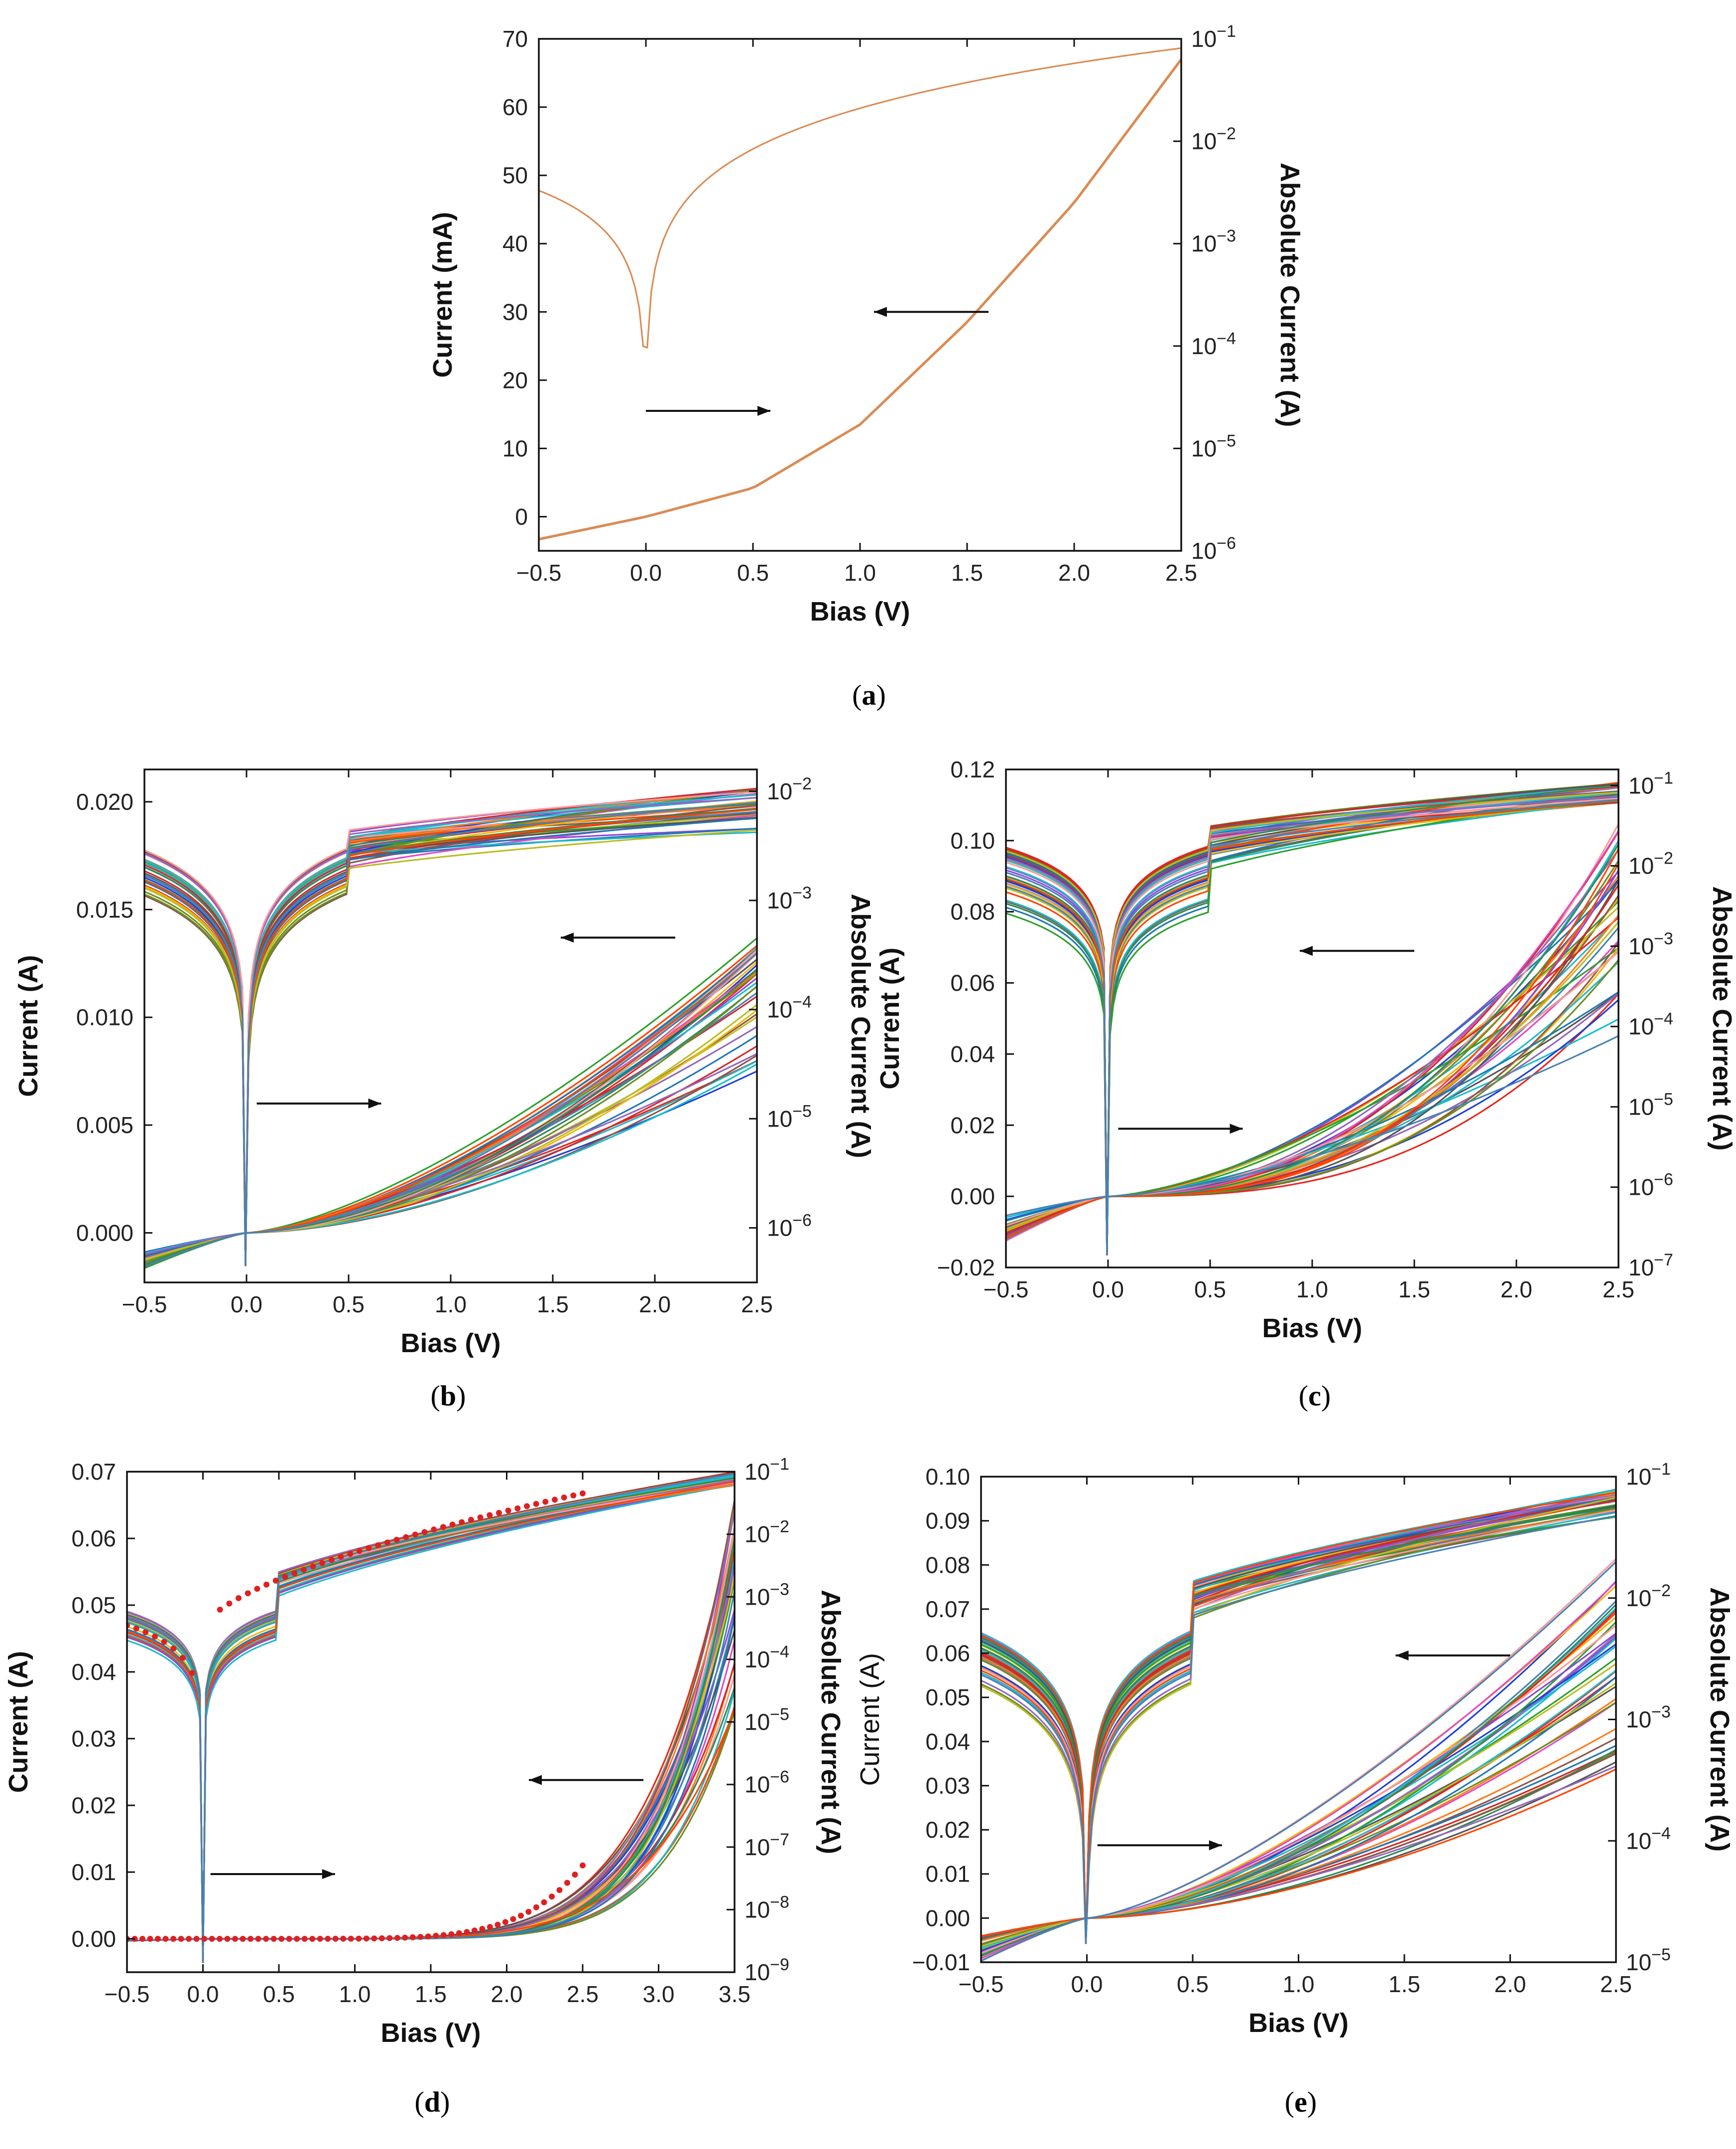 Image resolution: width=1736 pixels, height=2149 pixels. What do you see at coordinates (94, 1605) in the screenshot?
I see `y-tick-label: 0.05` at bounding box center [94, 1605].